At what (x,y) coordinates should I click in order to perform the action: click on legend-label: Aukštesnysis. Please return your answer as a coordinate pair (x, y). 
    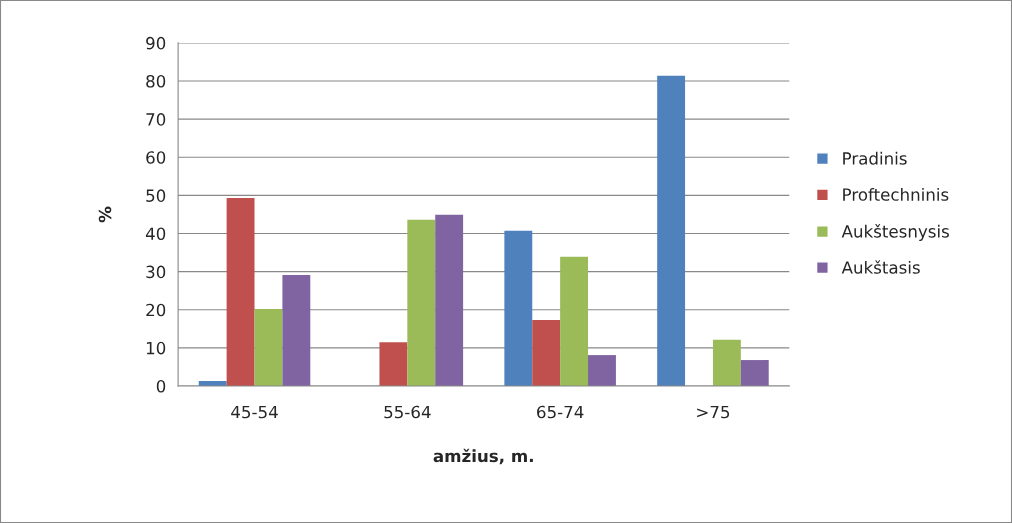
    Looking at the image, I should click on (895, 232).